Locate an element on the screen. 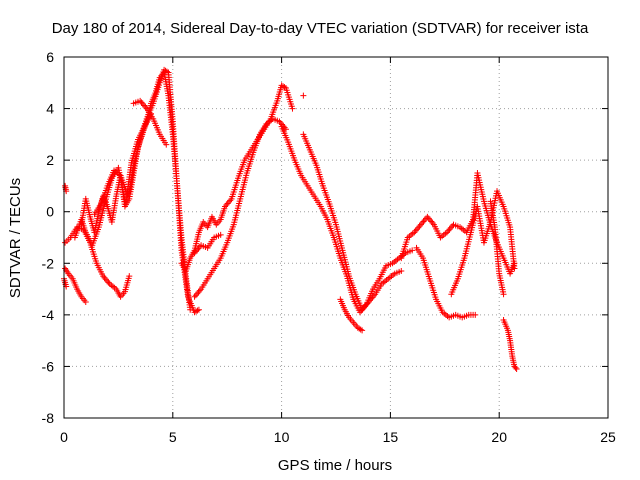  x-axis-label: GPS time / hours is located at coordinates (335, 465).